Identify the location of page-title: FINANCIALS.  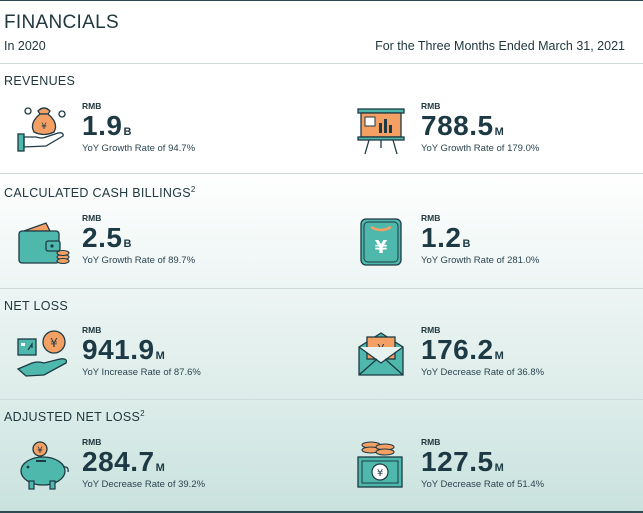
(61, 22).